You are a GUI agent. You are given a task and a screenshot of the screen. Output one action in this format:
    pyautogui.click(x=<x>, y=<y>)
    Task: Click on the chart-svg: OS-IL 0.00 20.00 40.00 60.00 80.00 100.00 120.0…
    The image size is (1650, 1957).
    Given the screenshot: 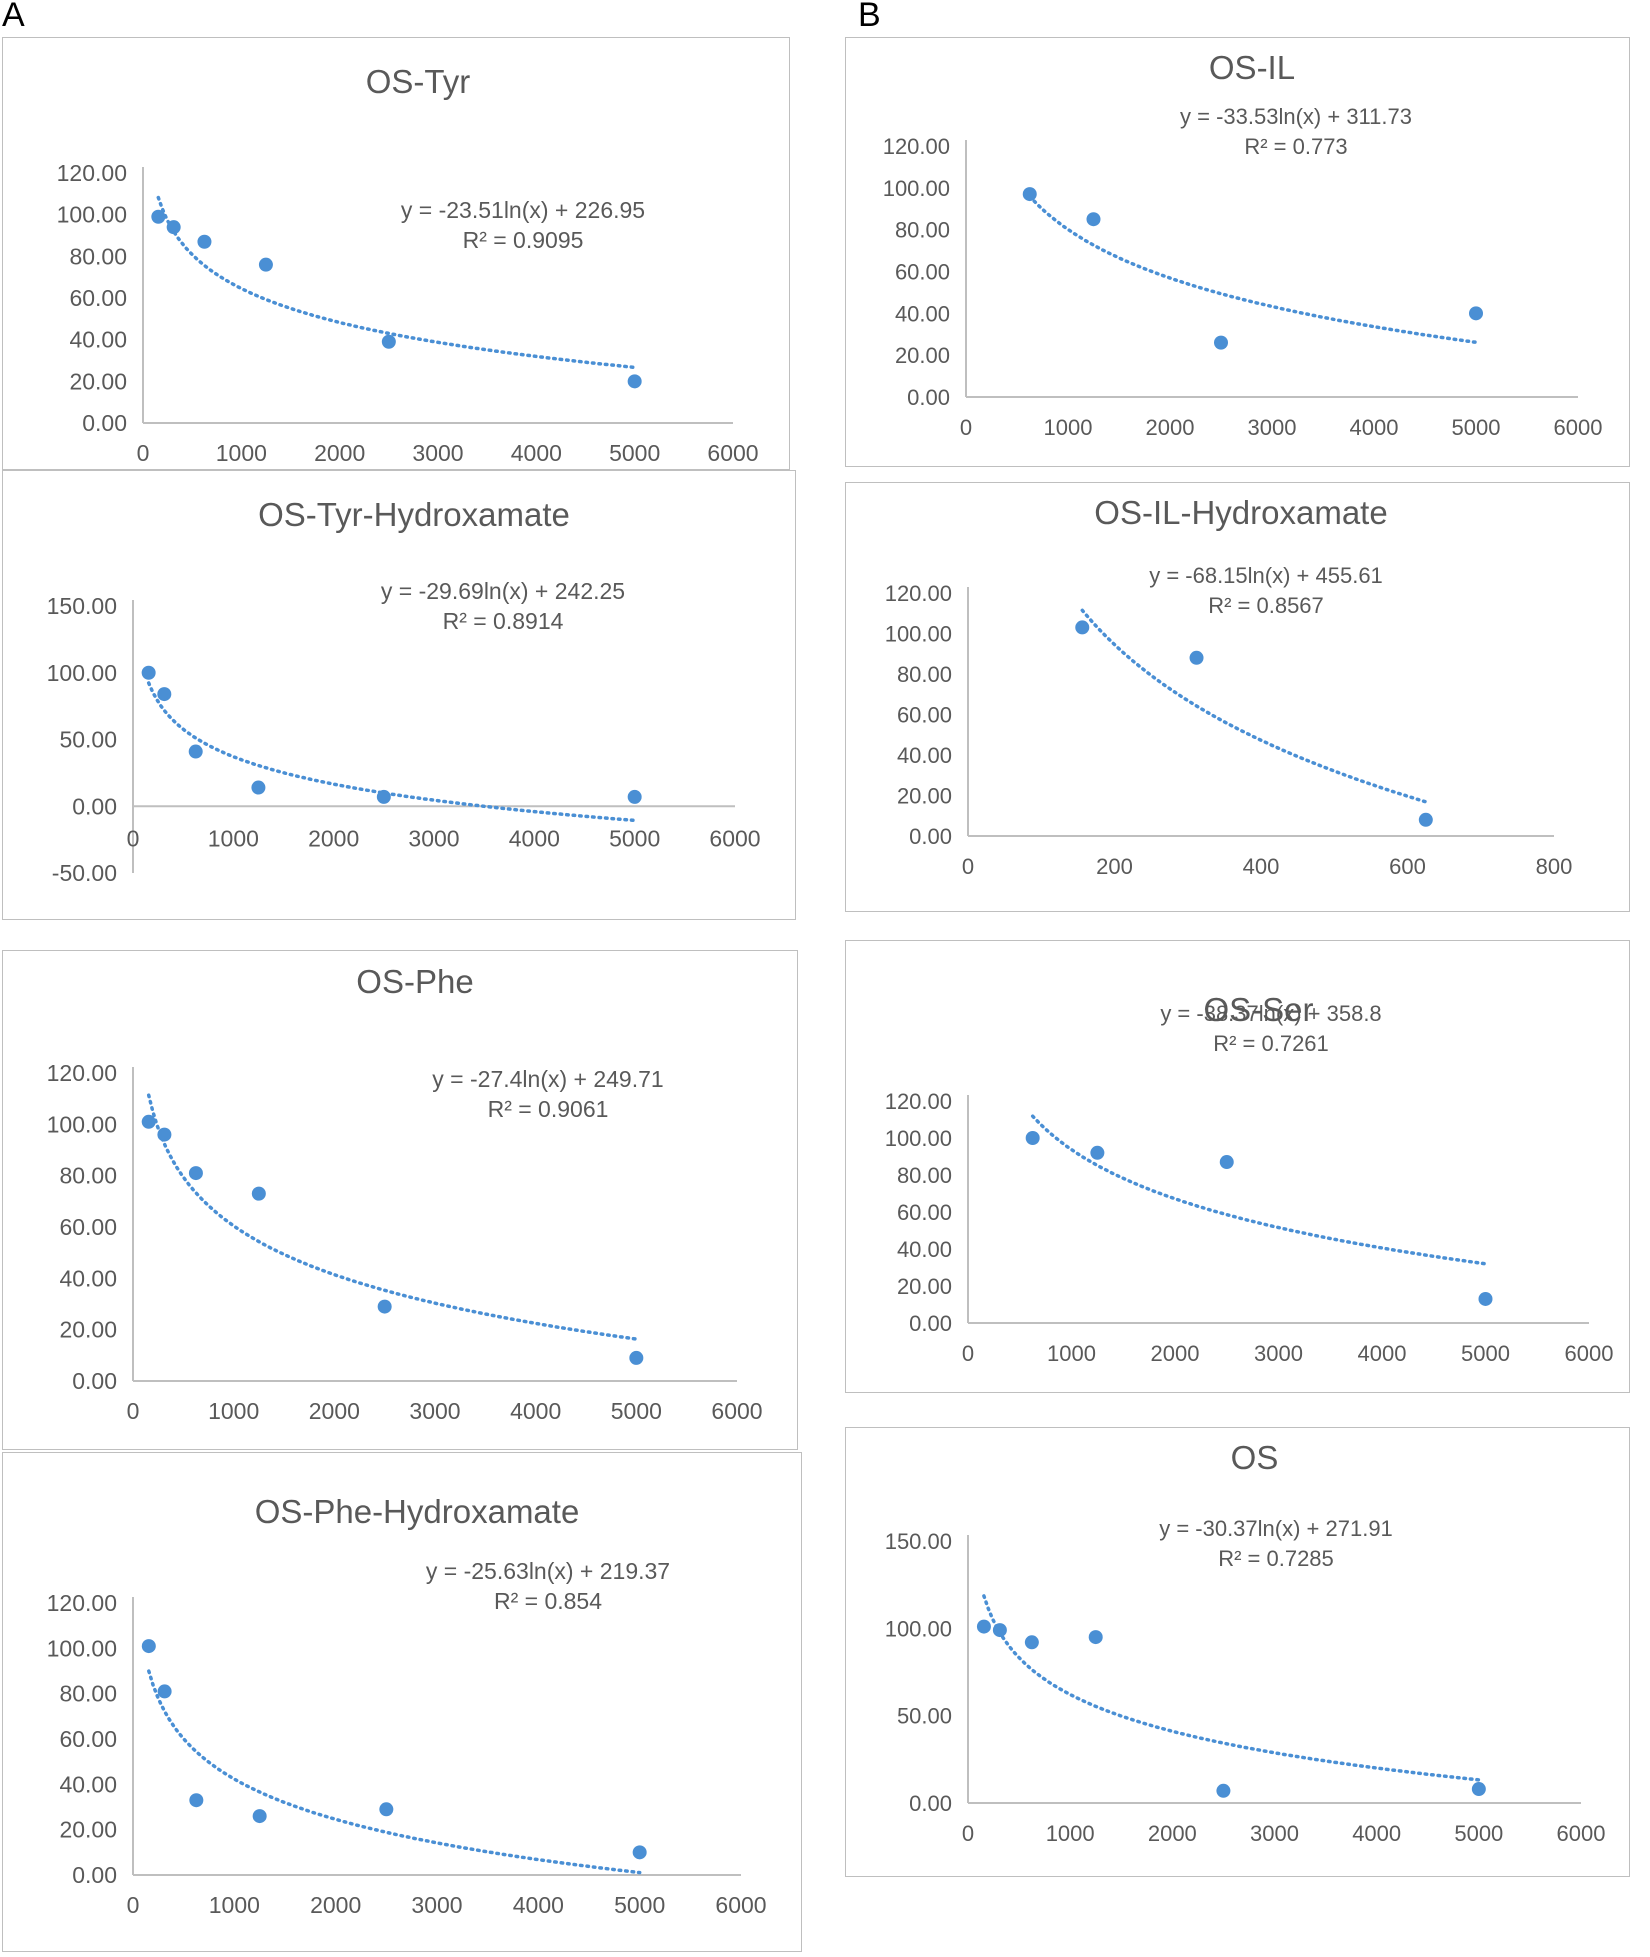 What is the action you would take?
    pyautogui.click(x=1243, y=244)
    